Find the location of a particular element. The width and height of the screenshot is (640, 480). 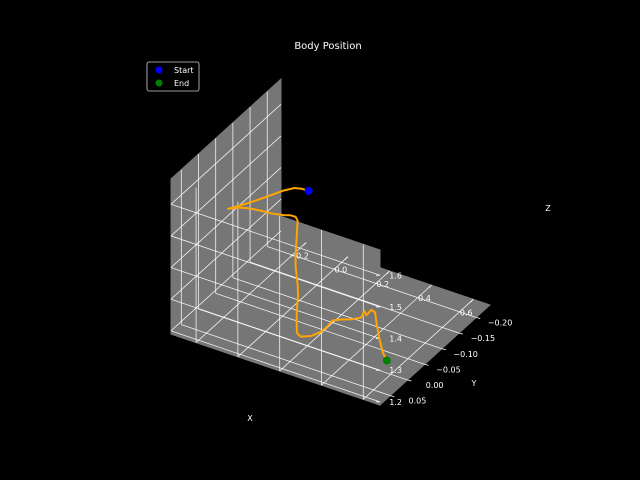

y-tick-label: −0.10 is located at coordinates (465, 354).